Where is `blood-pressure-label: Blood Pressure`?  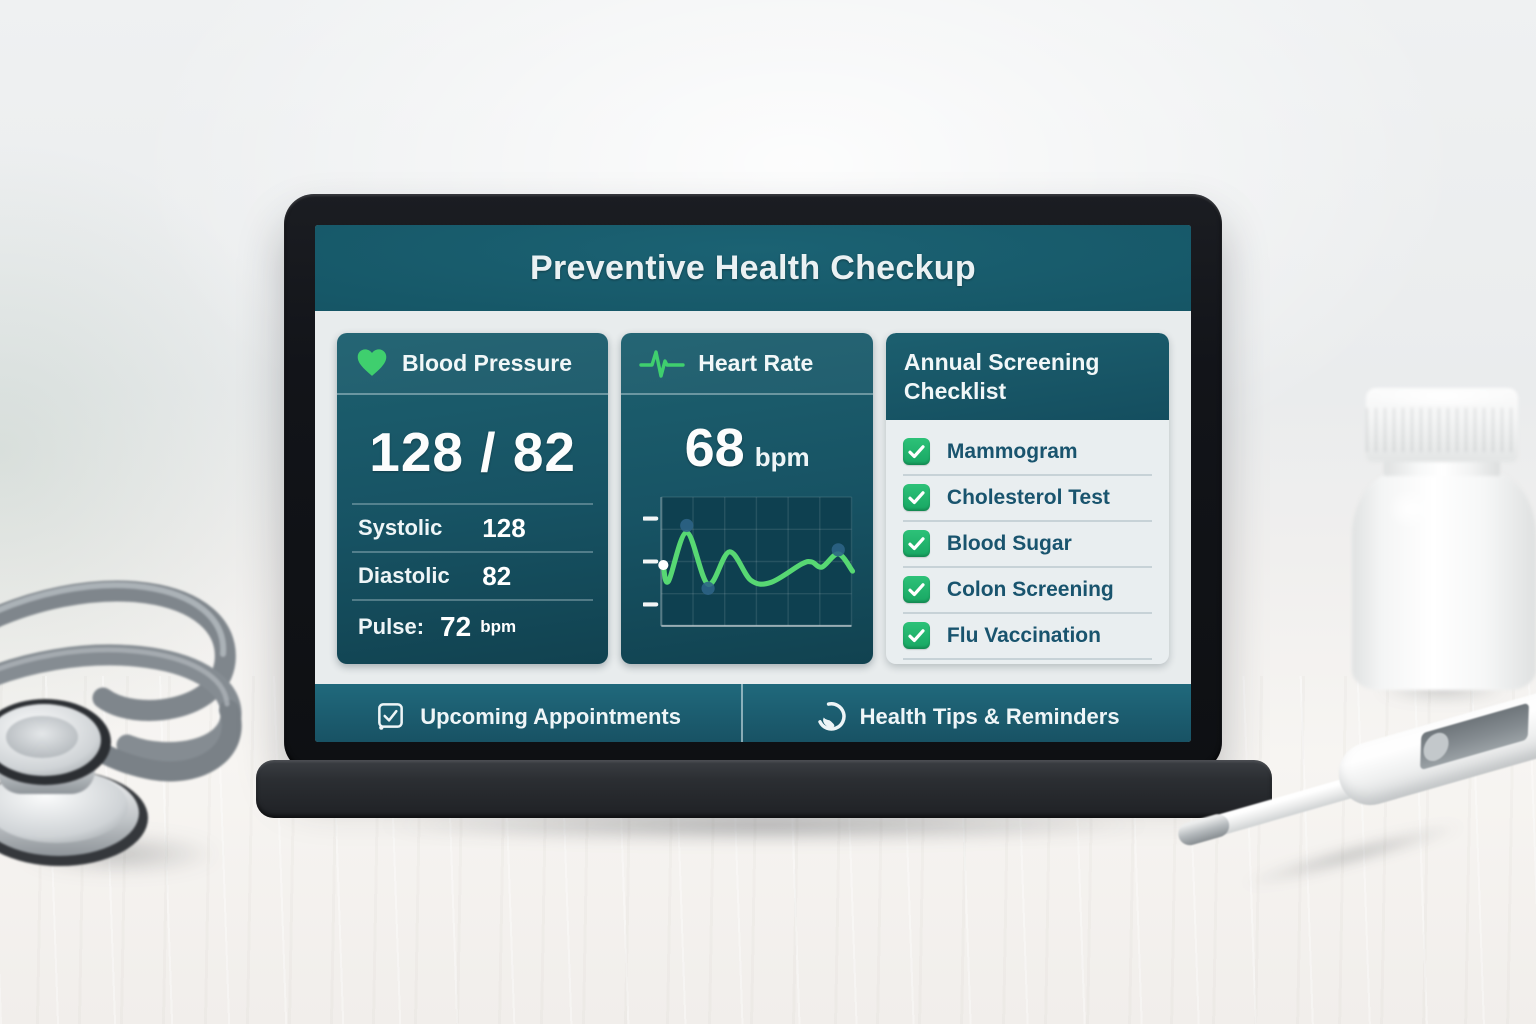
blood-pressure-label: Blood Pressure is located at coordinates (487, 362).